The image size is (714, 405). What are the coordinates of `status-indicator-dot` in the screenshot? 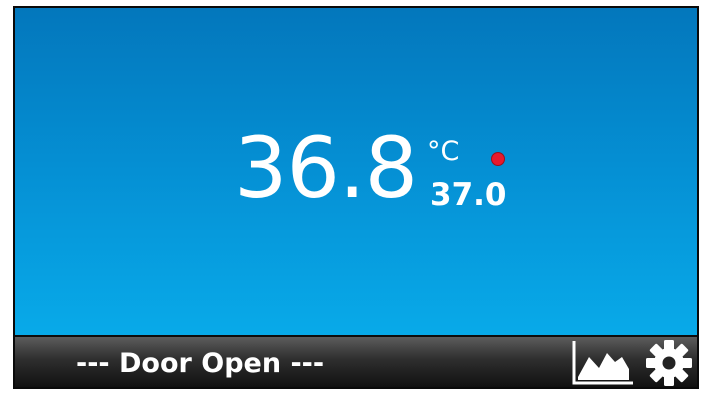 It's located at (498, 159).